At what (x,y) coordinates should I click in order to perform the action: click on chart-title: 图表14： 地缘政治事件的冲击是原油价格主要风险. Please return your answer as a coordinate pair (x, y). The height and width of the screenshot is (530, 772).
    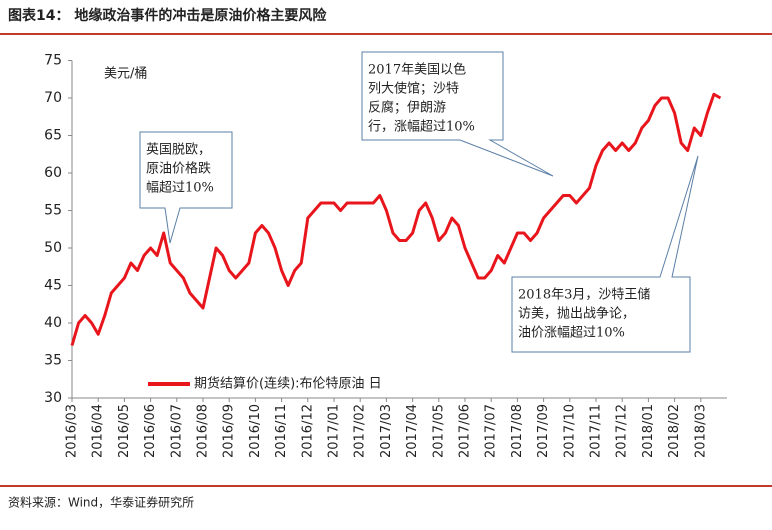
    Looking at the image, I should click on (167, 15).